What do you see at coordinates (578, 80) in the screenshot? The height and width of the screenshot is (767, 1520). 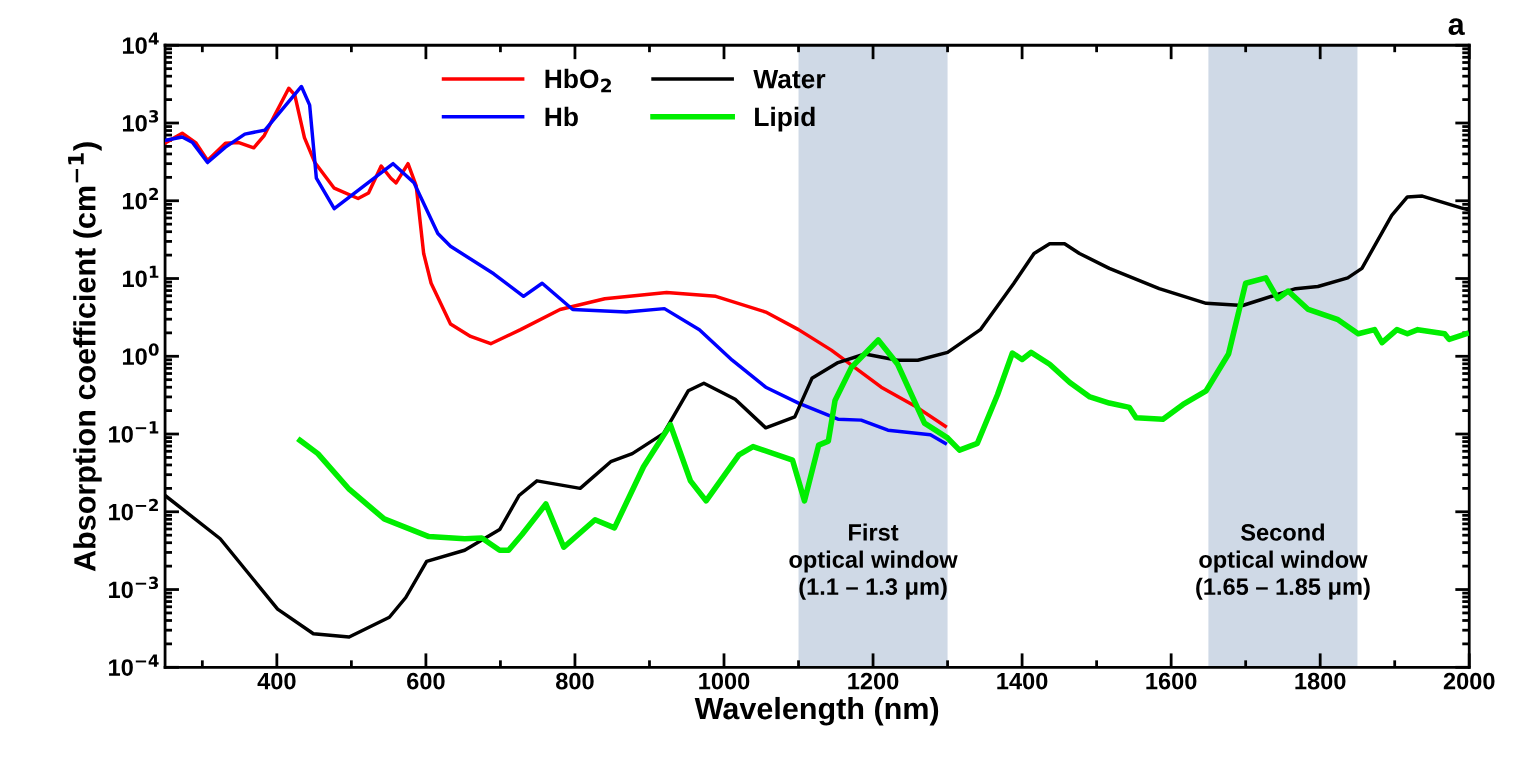 I see `legend-label: HbO$_{2}$` at bounding box center [578, 80].